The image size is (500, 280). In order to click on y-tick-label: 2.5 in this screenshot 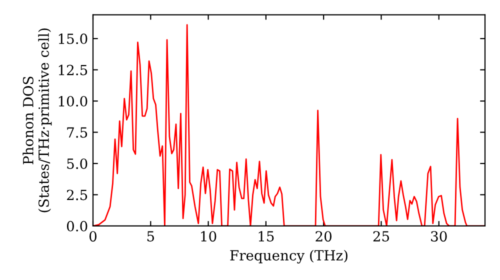, I will do `click(77, 195)`.